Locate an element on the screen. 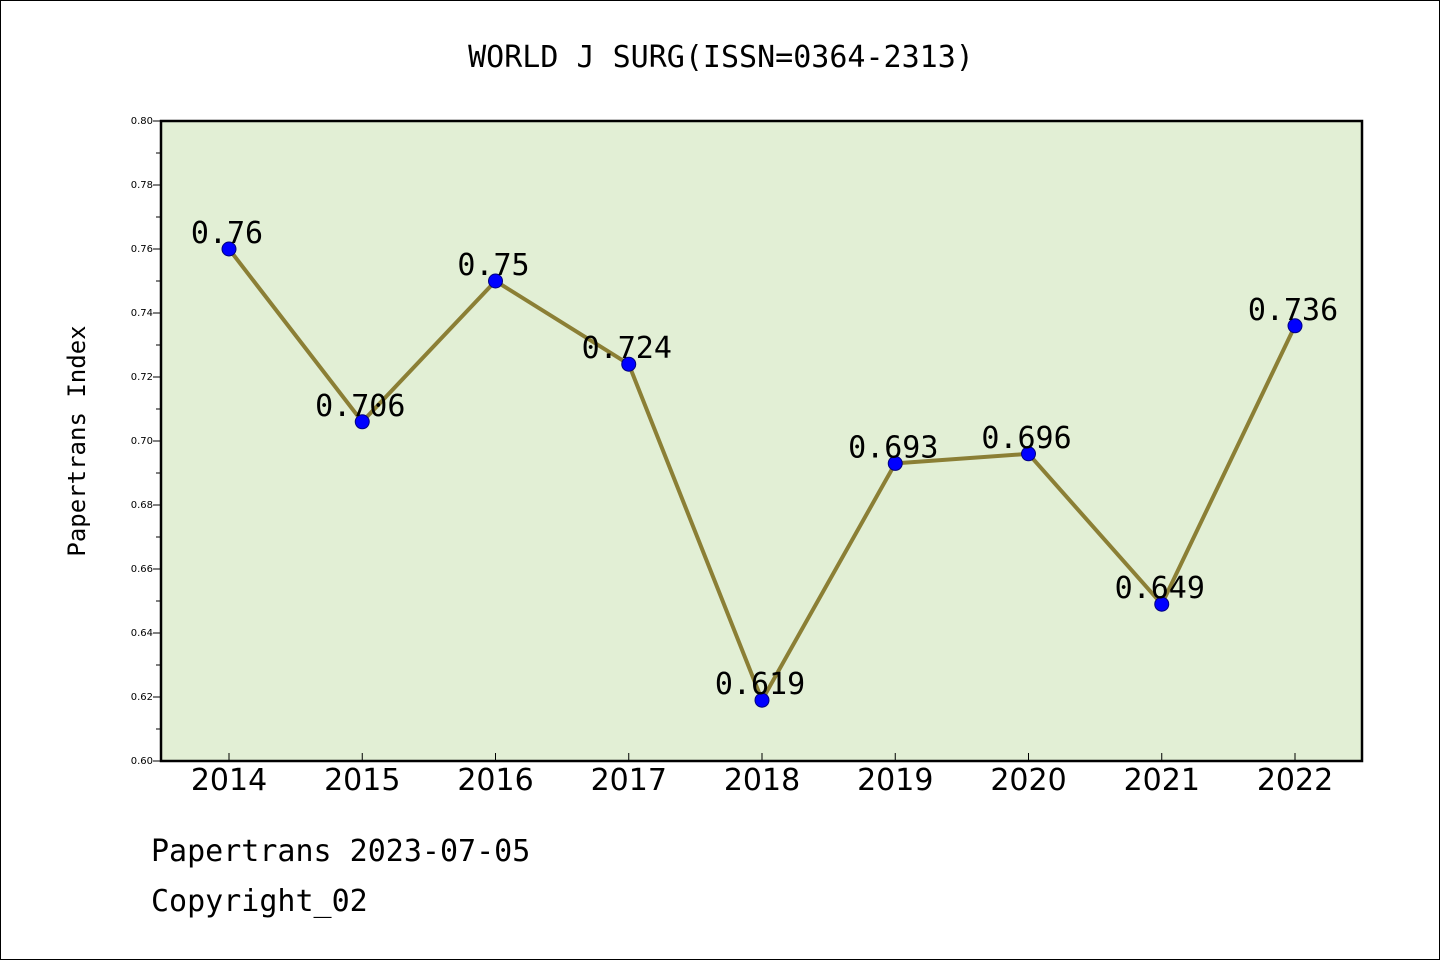 The image size is (1440, 960). data-label: 0.693 is located at coordinates (893, 447).